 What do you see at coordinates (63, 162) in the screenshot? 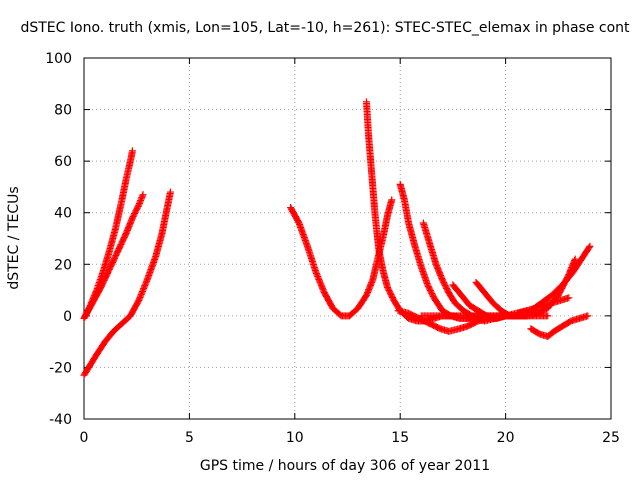
I see `y-tick-label: 60` at bounding box center [63, 162].